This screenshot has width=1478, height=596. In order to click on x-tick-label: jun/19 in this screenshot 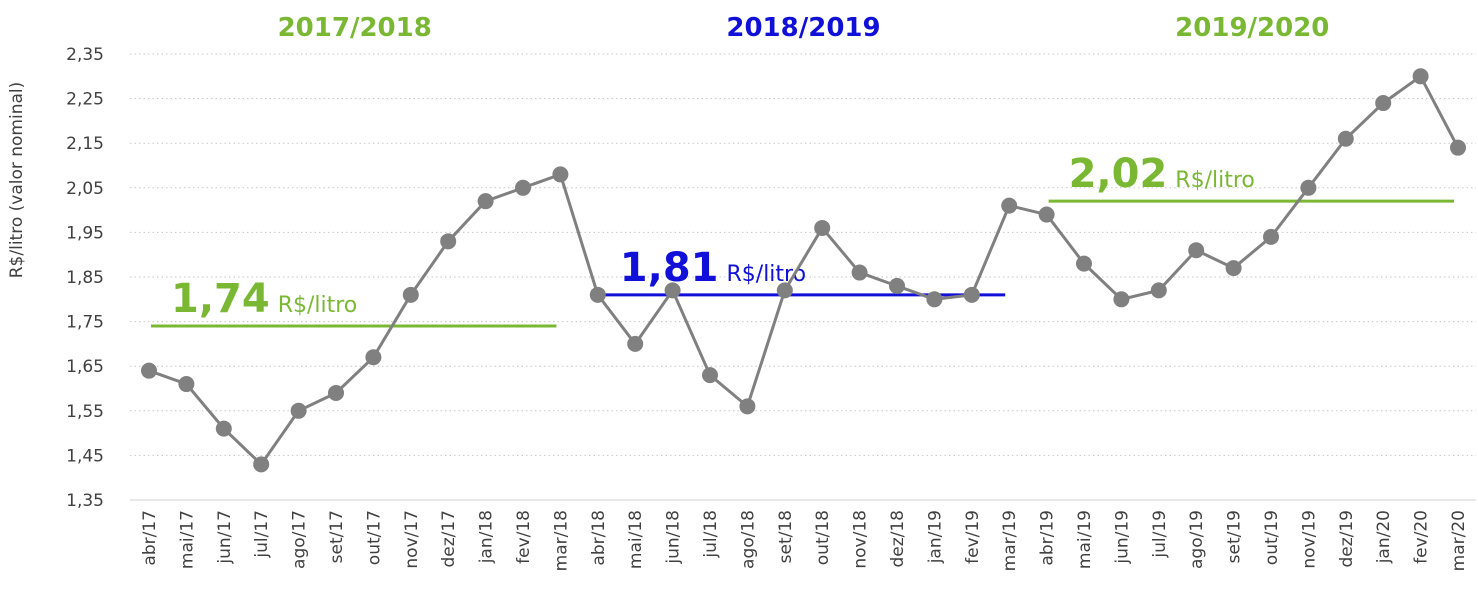, I will do `click(1122, 537)`.